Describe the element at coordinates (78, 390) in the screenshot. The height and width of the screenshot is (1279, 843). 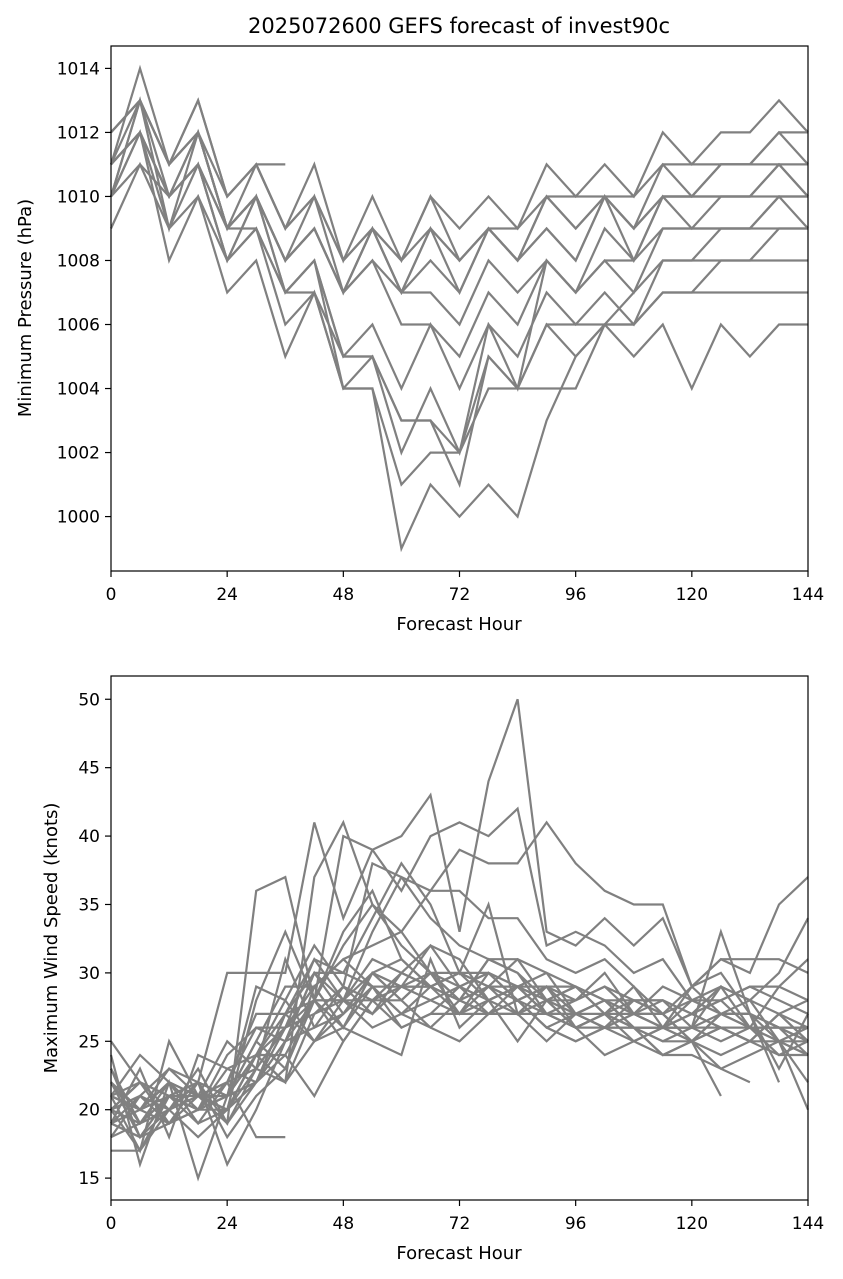
I see `pressure-y-tick-label: 1004` at that location.